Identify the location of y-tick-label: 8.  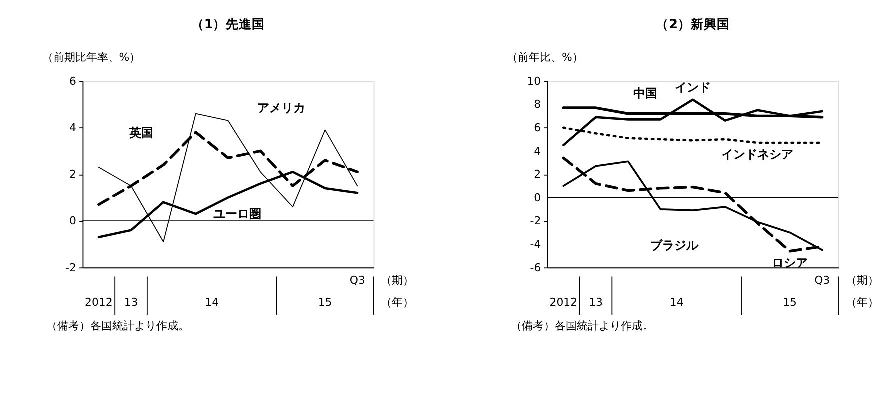
(538, 105).